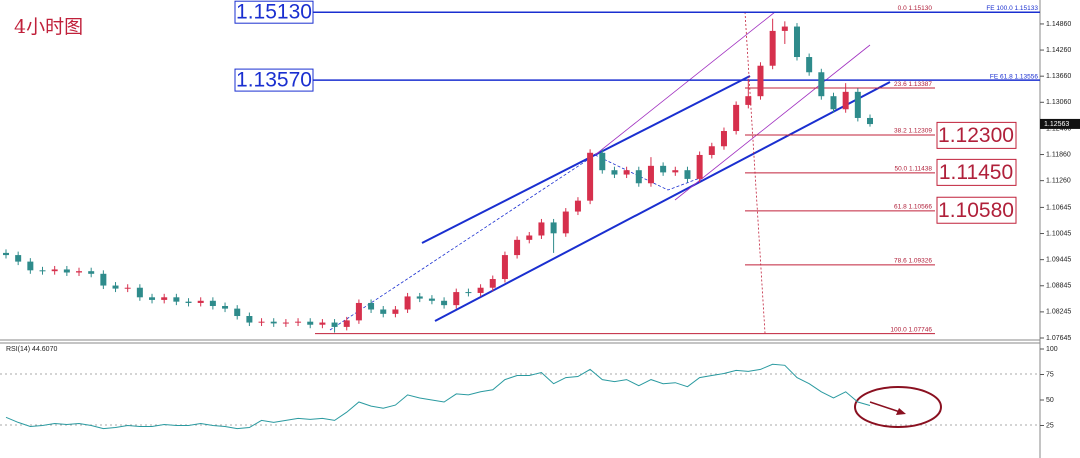 The height and width of the screenshot is (458, 1080). Describe the element at coordinates (1058, 338) in the screenshot. I see `y-tick-label: 1.07645` at that location.